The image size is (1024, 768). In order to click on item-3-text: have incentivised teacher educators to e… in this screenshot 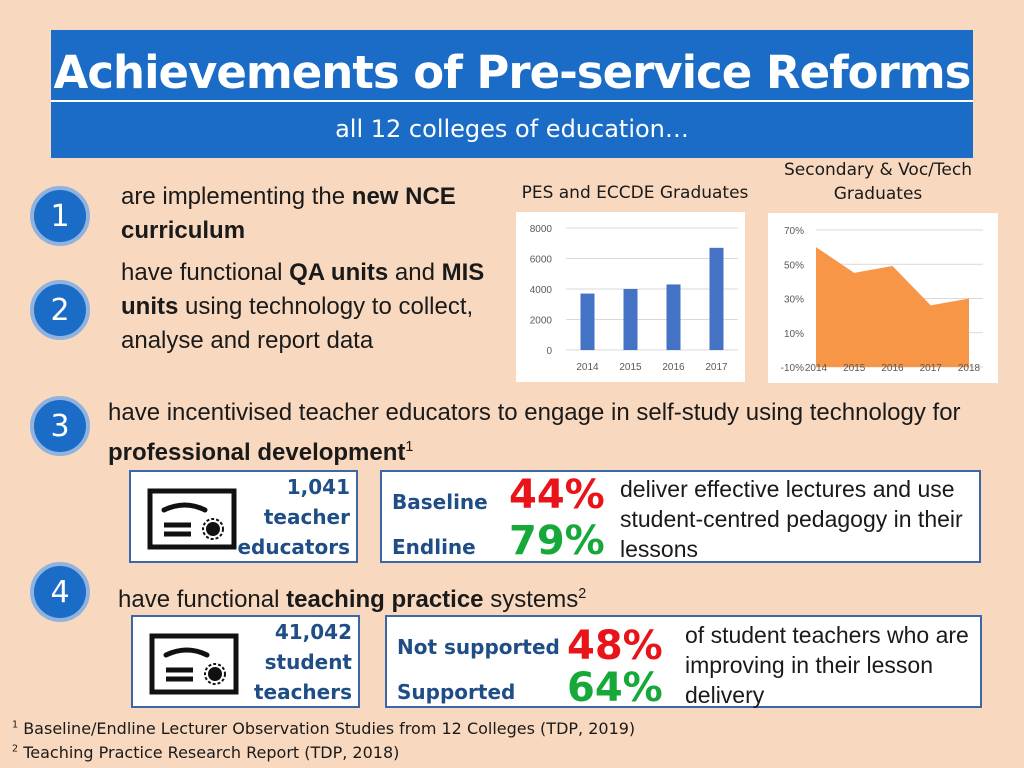, I will do `click(538, 433)`.